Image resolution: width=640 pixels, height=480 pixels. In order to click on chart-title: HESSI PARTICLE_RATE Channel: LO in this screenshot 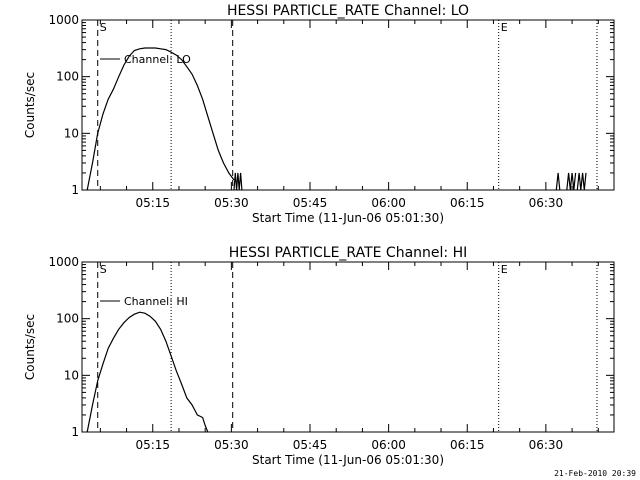, I will do `click(348, 11)`.